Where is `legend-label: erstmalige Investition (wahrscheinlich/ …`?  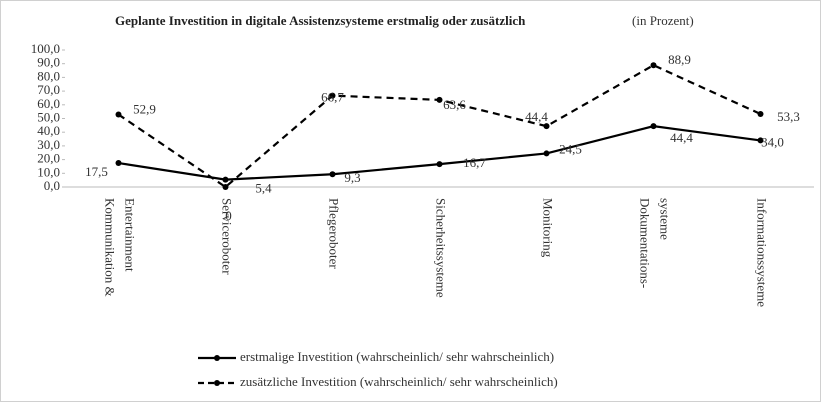 legend-label: erstmalige Investition (wahrscheinlich/ … is located at coordinates (397, 356).